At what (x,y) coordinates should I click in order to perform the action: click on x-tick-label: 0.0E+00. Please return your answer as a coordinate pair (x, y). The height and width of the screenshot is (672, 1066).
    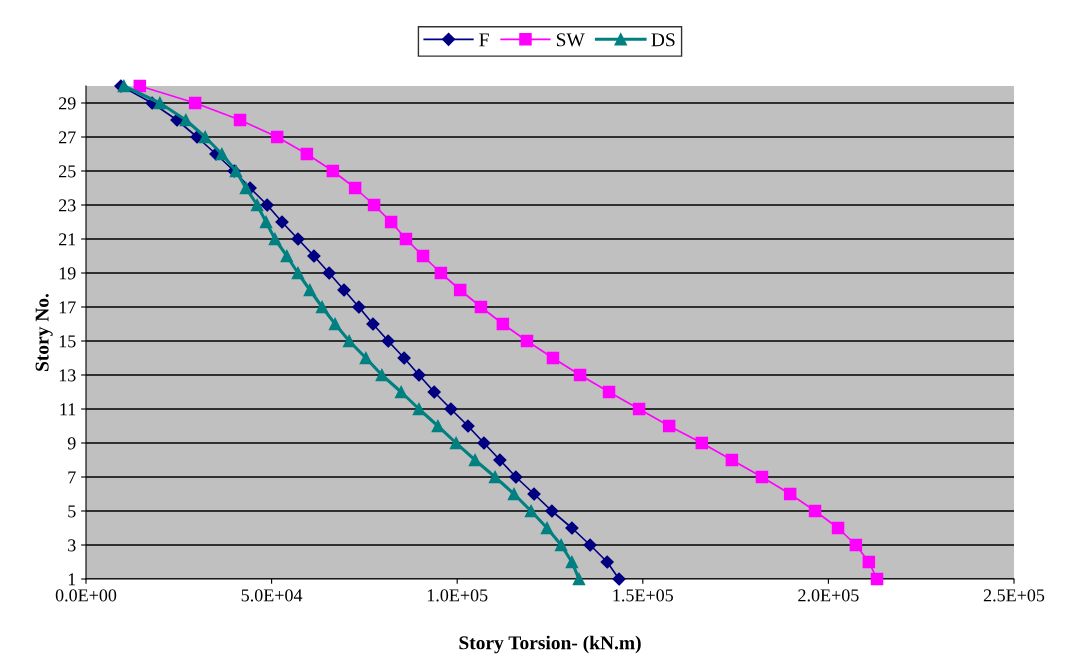
    Looking at the image, I should click on (86, 595).